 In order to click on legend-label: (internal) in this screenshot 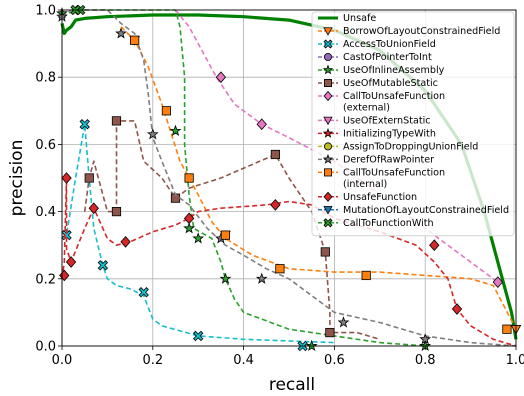, I will do `click(365, 184)`.